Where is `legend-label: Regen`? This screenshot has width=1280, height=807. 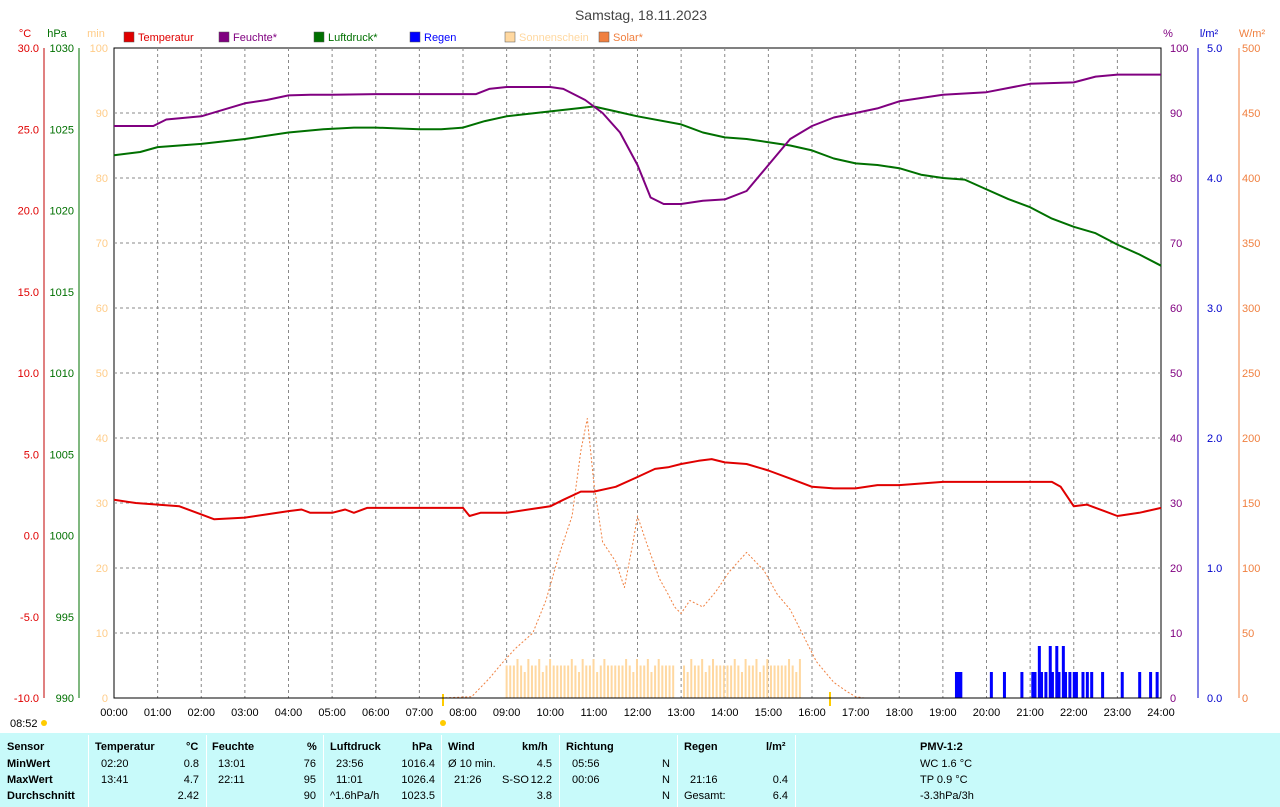
legend-label: Regen is located at coordinates (440, 38).